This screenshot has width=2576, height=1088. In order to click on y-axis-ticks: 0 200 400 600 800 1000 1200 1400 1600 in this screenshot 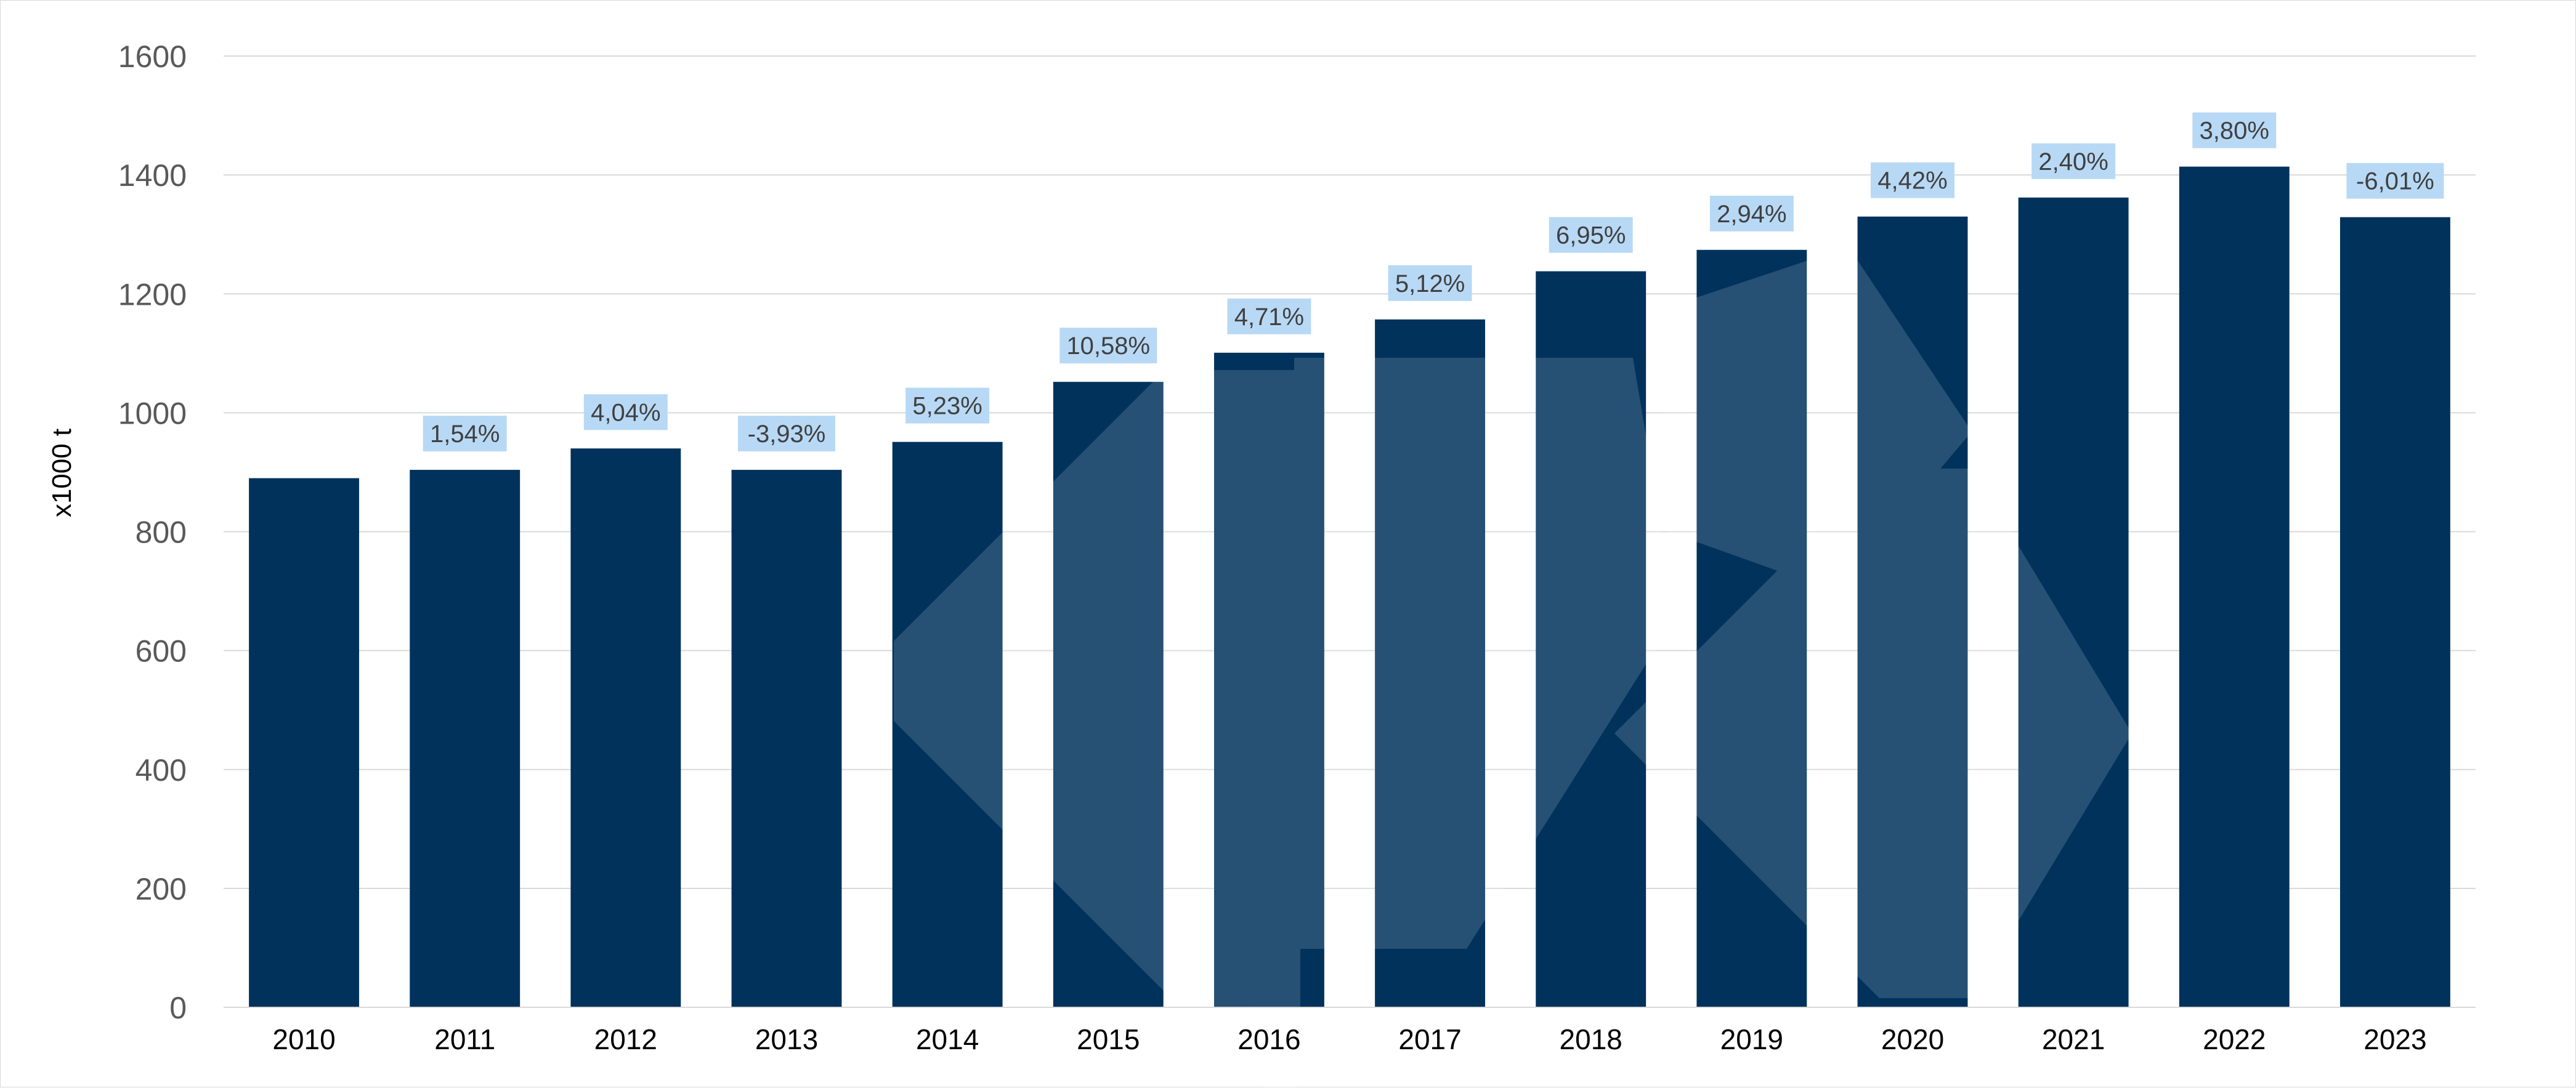, I will do `click(152, 532)`.